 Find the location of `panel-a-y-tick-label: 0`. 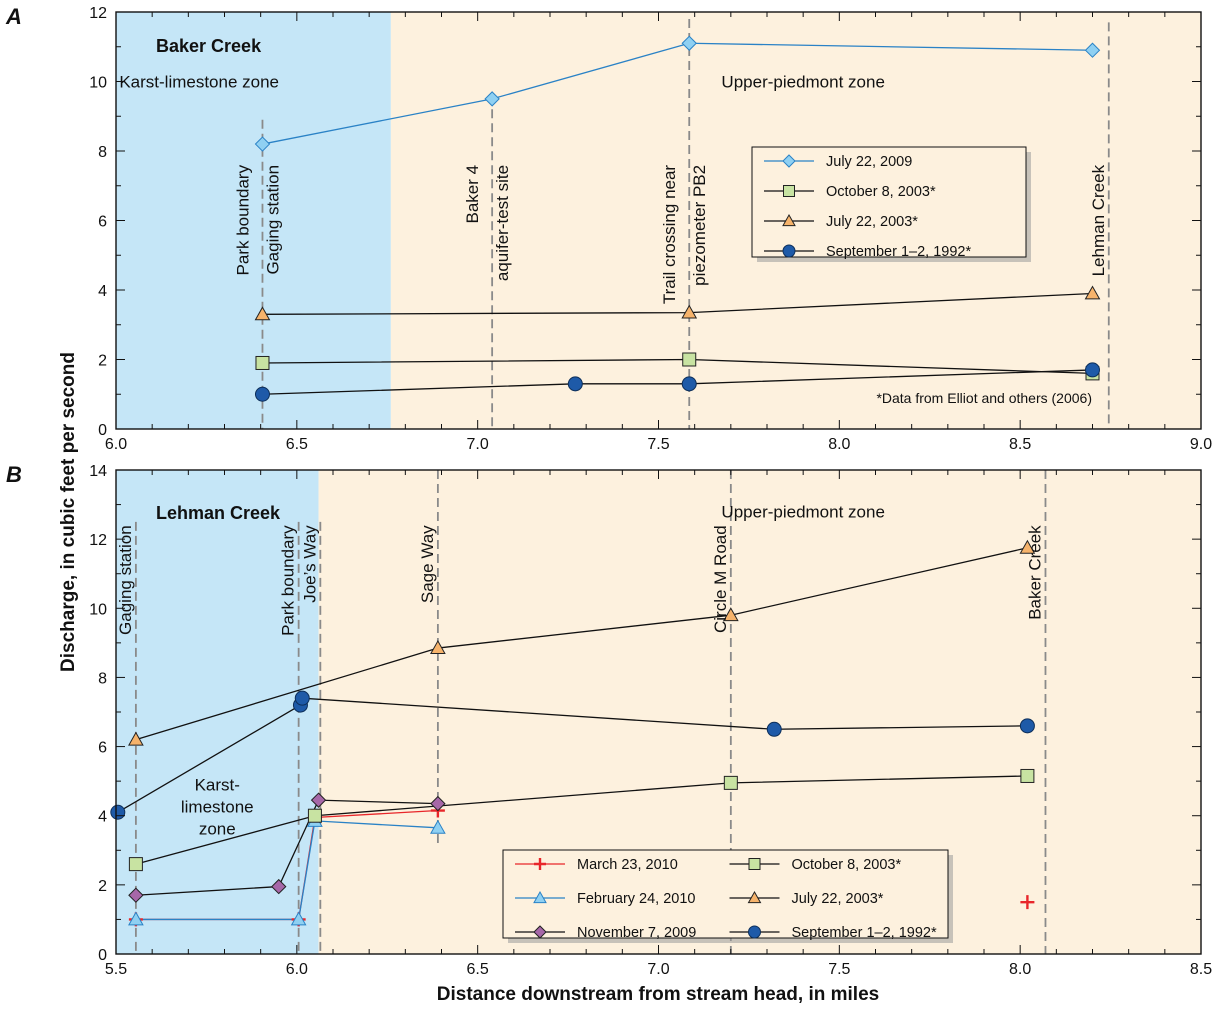

panel-a-y-tick-label: 0 is located at coordinates (102, 430).